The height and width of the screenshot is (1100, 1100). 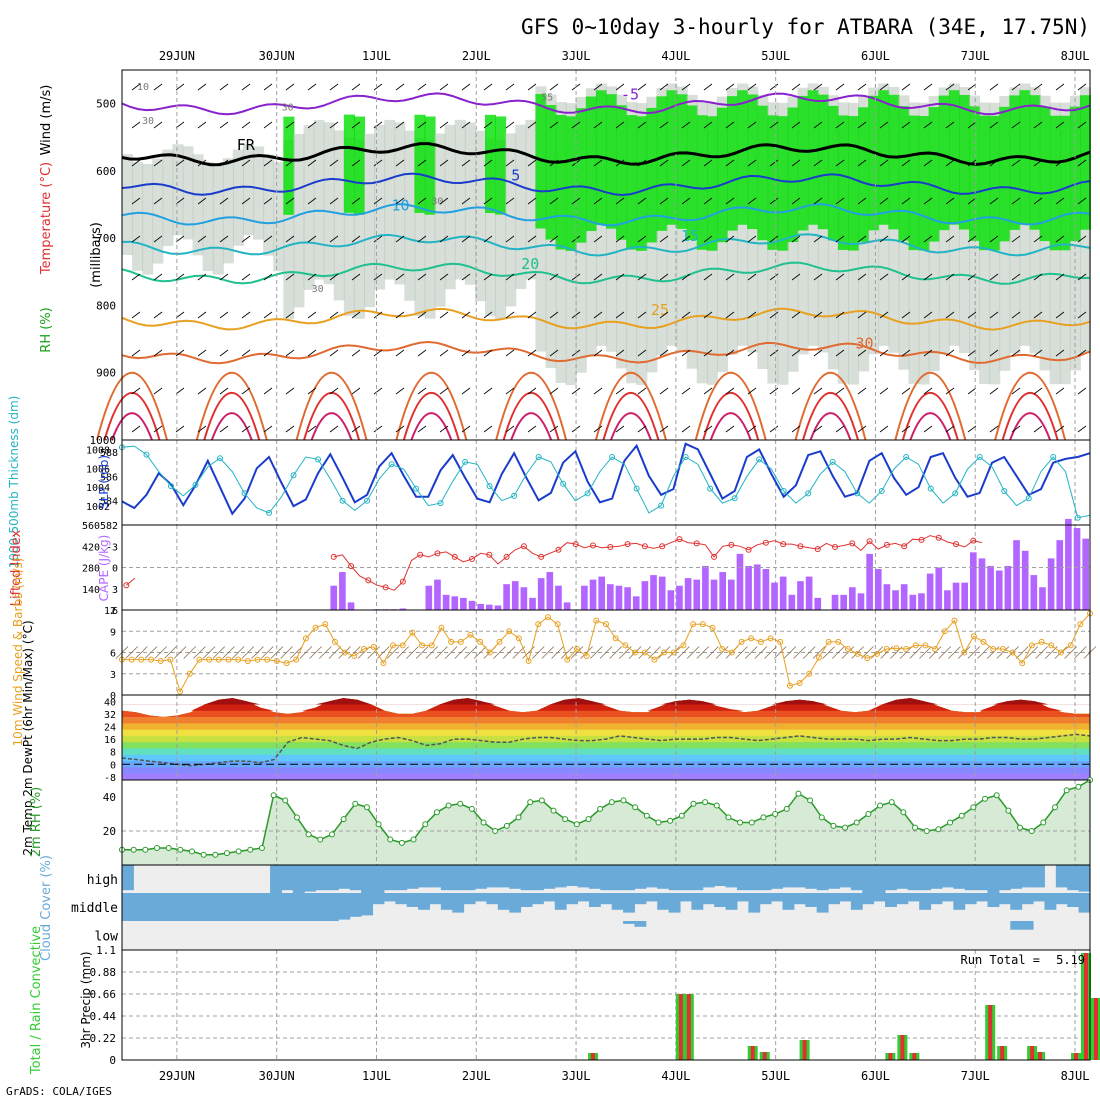 What do you see at coordinates (606, 1005) in the screenshot?
I see `precip-frame` at bounding box center [606, 1005].